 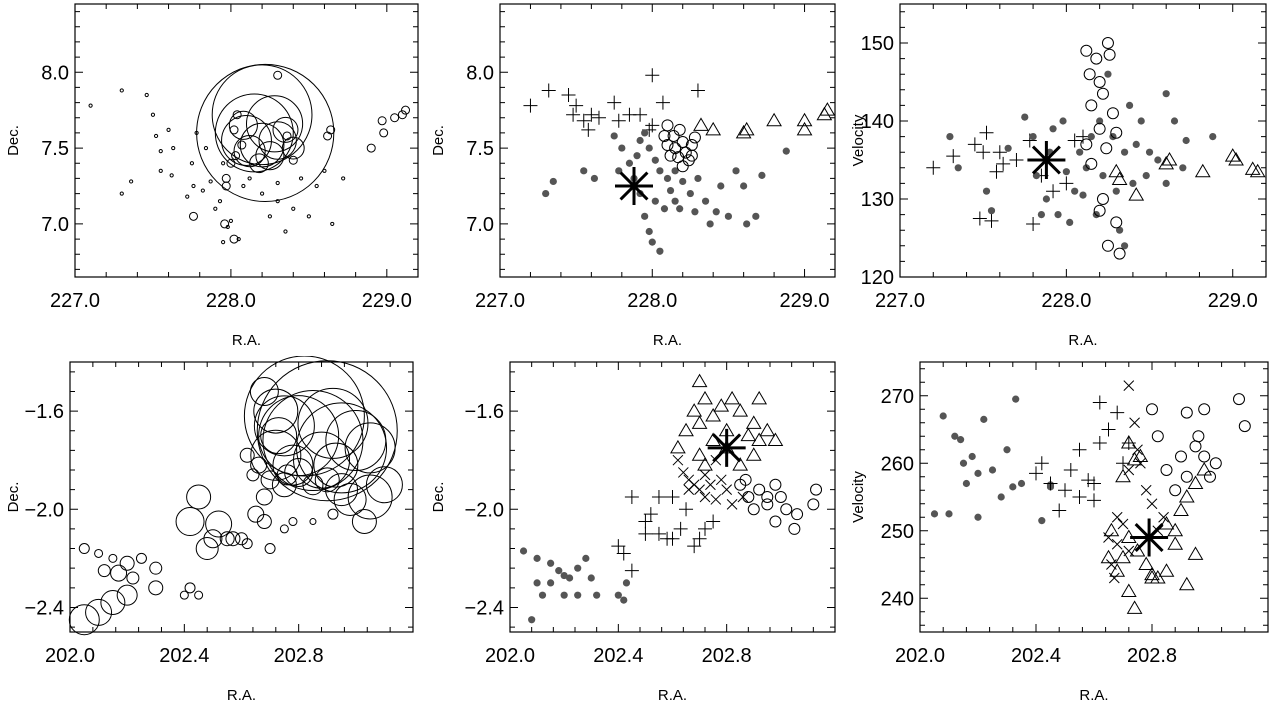 What do you see at coordinates (897, 599) in the screenshot?
I see `y-tick-label: 240` at bounding box center [897, 599].